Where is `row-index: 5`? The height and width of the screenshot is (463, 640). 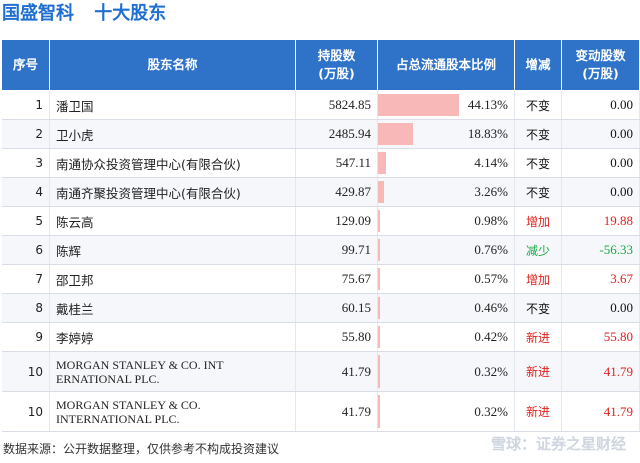
row-index: 5 is located at coordinates (25, 221).